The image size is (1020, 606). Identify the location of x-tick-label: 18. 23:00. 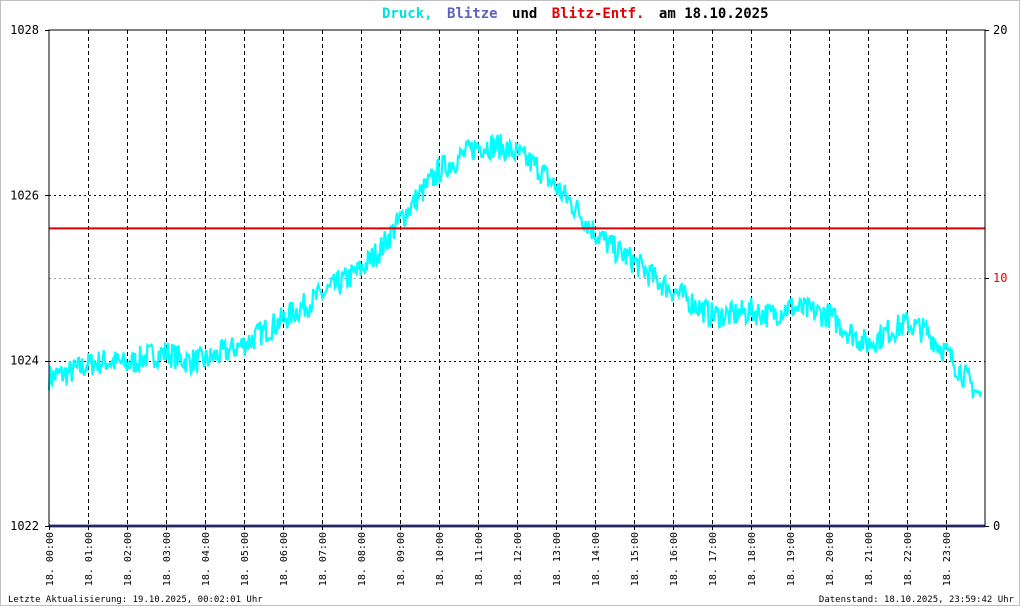
(947, 559).